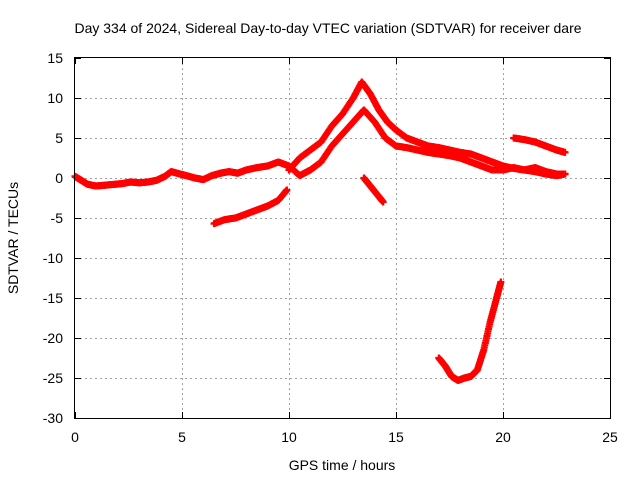 Image resolution: width=640 pixels, height=480 pixels. Describe the element at coordinates (75, 437) in the screenshot. I see `x-tick-label: 0` at that location.